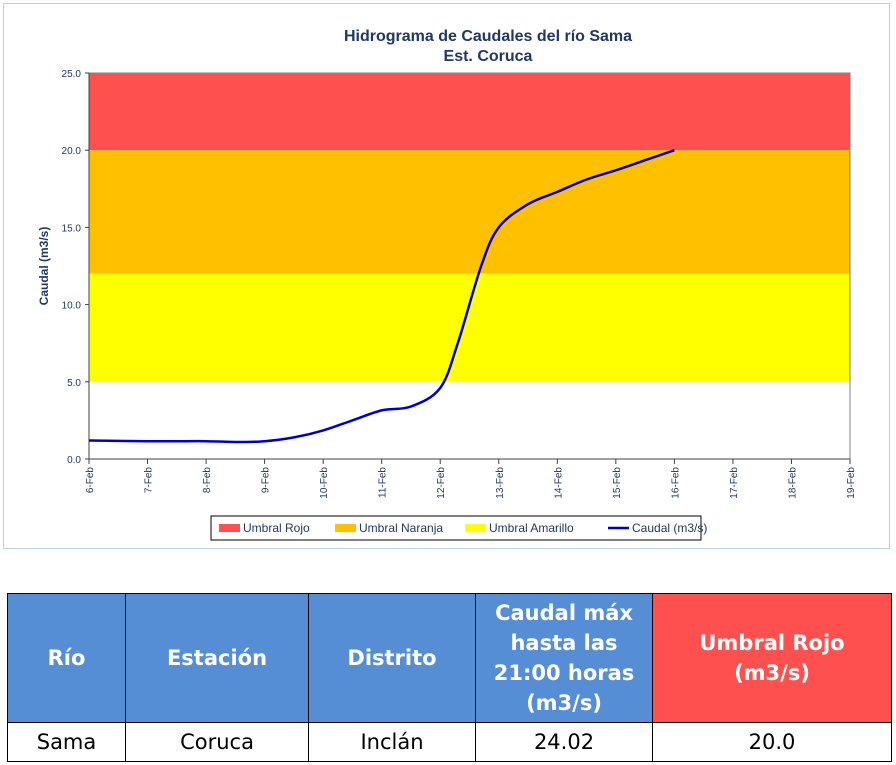  What do you see at coordinates (531, 528) in the screenshot?
I see `legend-label: Umbral Amarillo` at bounding box center [531, 528].